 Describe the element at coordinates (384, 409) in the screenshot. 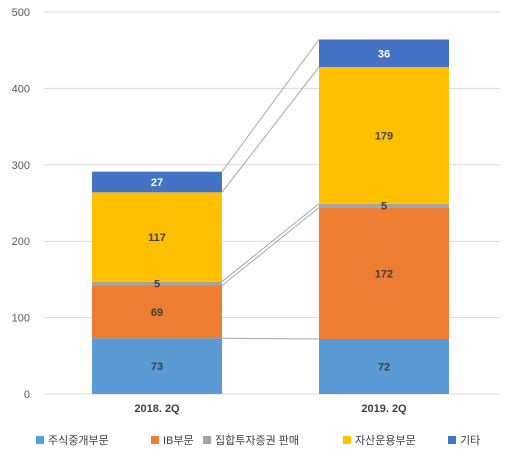

I see `x-category-label: 2019. 2Q` at that location.